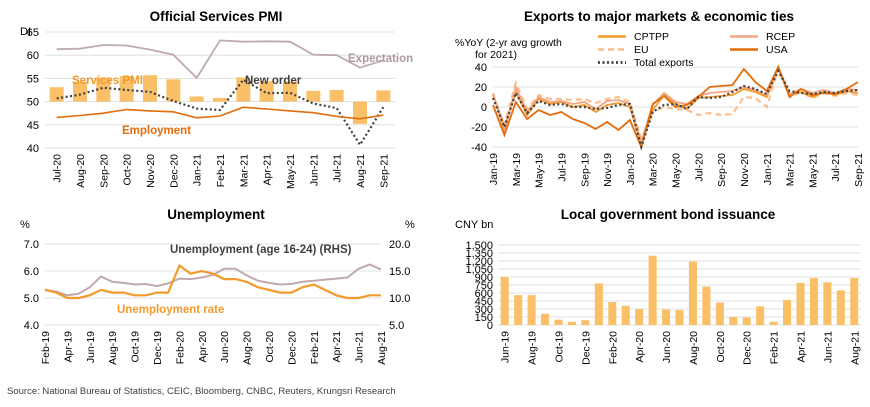 The image size is (870, 407). Describe the element at coordinates (517, 169) in the screenshot. I see `exports-xtick-label: Mar-19` at that location.